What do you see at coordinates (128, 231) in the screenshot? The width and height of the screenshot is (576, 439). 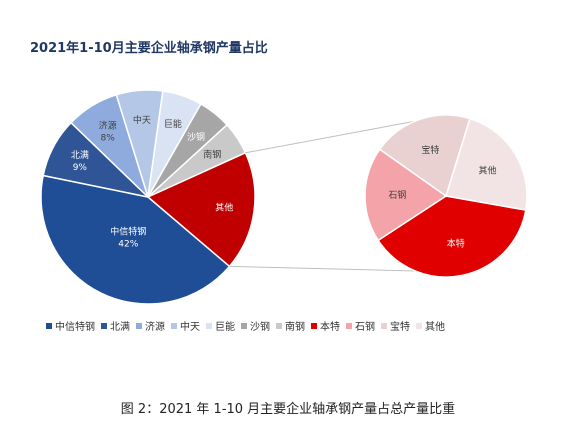 I see `main-pie-label-0: 中信特钢` at bounding box center [128, 231].